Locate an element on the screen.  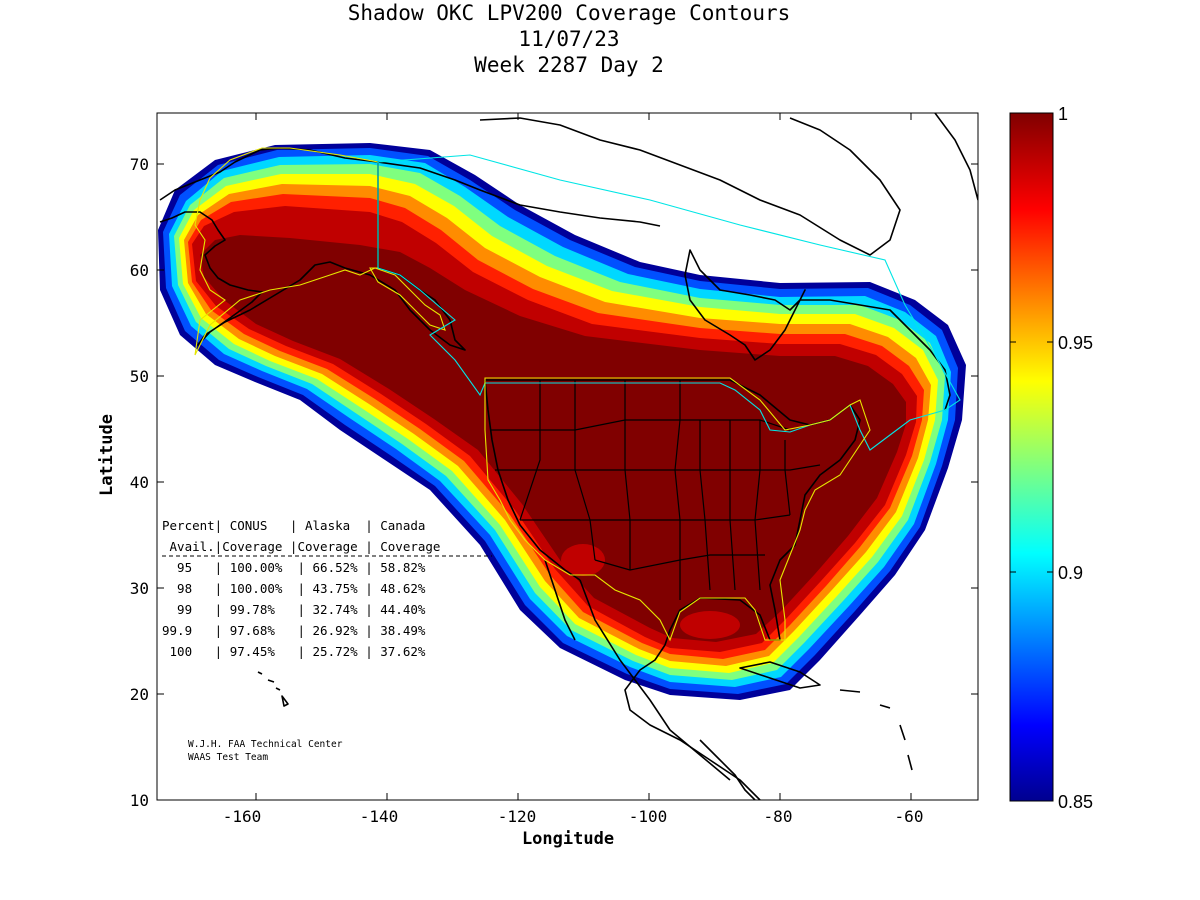
y-tick-label: 60 is located at coordinates (139, 270).